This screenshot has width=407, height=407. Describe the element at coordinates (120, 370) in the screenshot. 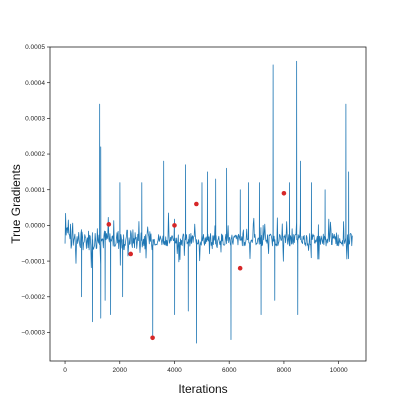

I see `x-tick-label: 2000` at that location.